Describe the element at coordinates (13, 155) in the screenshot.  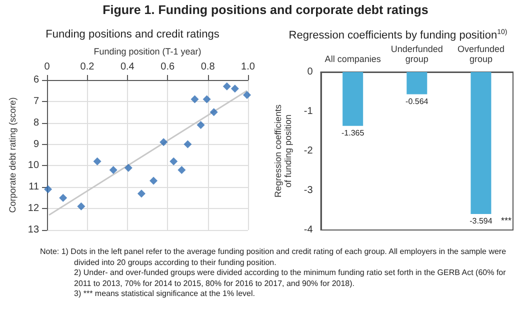
I see `y-axis-title: Corporate debt rating (score)` at that location.